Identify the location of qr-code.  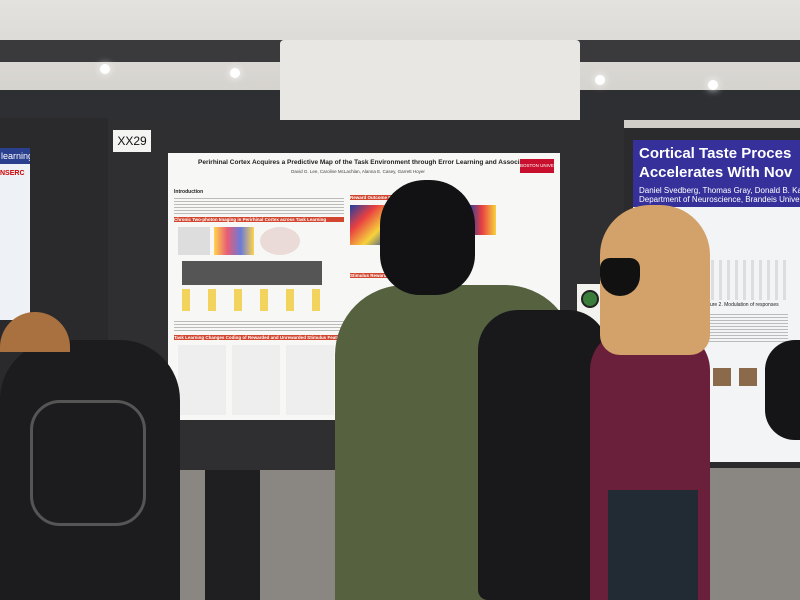
(590, 299).